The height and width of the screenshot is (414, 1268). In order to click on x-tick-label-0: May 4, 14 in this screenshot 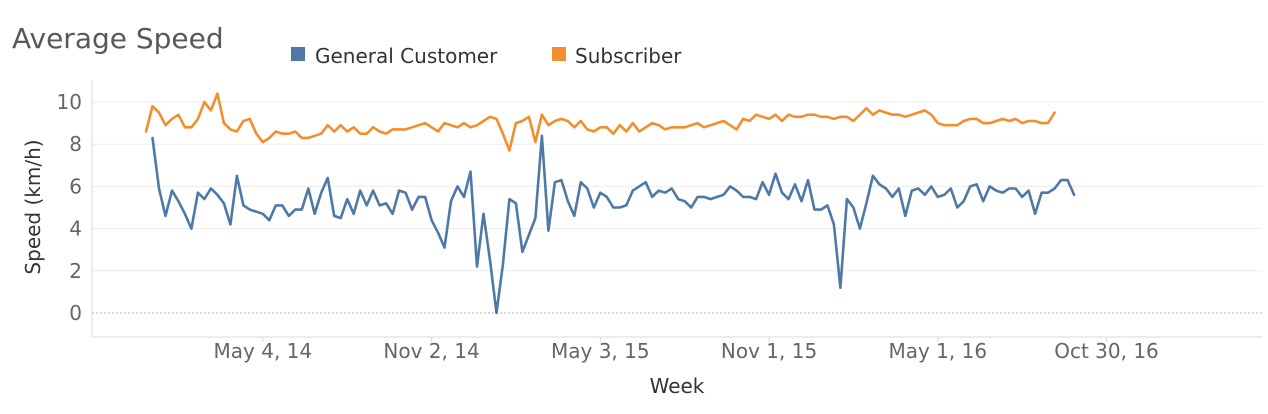, I will do `click(263, 351)`.